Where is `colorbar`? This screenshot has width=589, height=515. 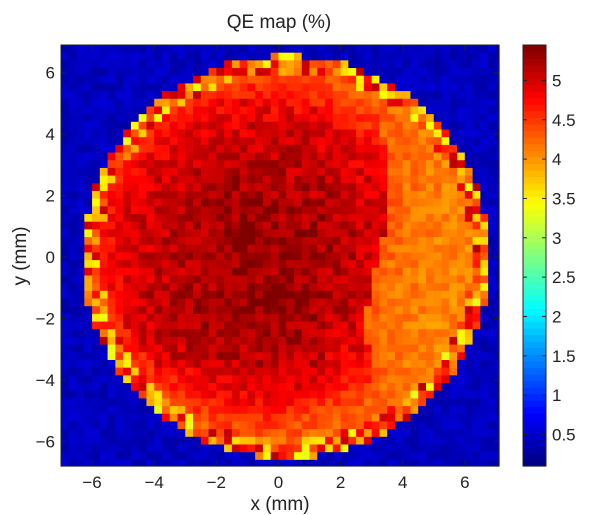
colorbar is located at coordinates (534, 256).